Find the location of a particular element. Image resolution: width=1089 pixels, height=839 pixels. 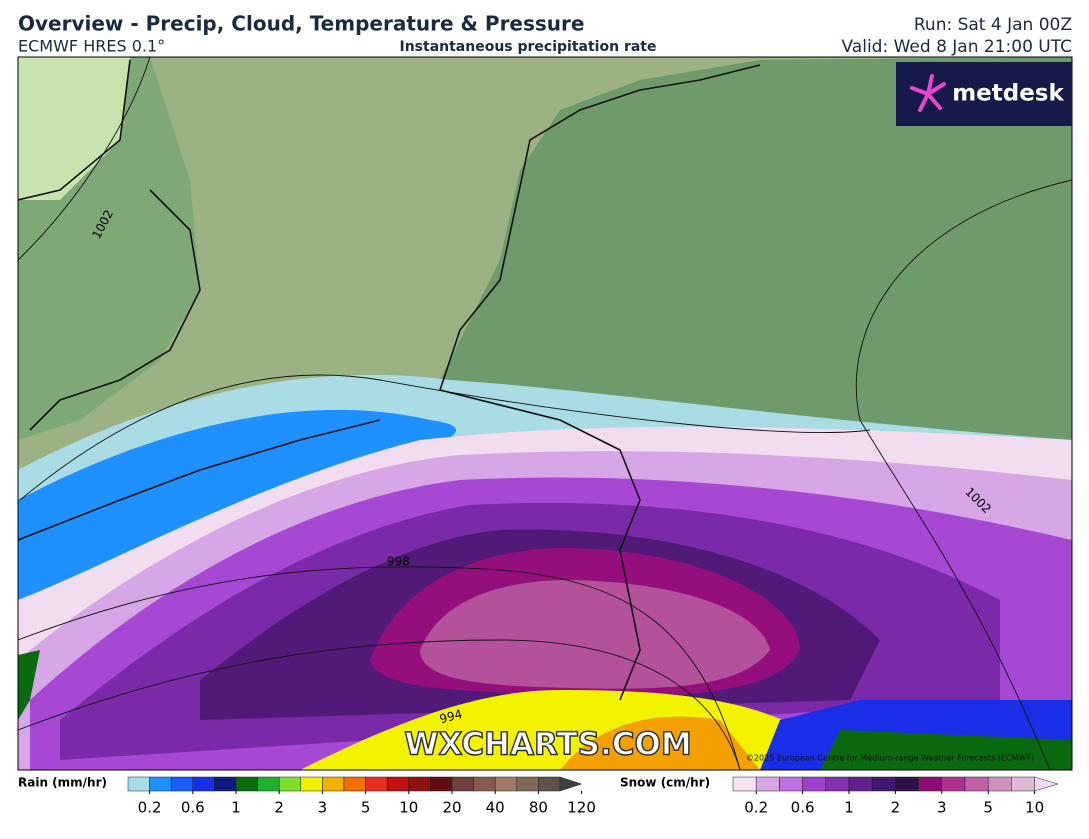

land is located at coordinates (74, 128).